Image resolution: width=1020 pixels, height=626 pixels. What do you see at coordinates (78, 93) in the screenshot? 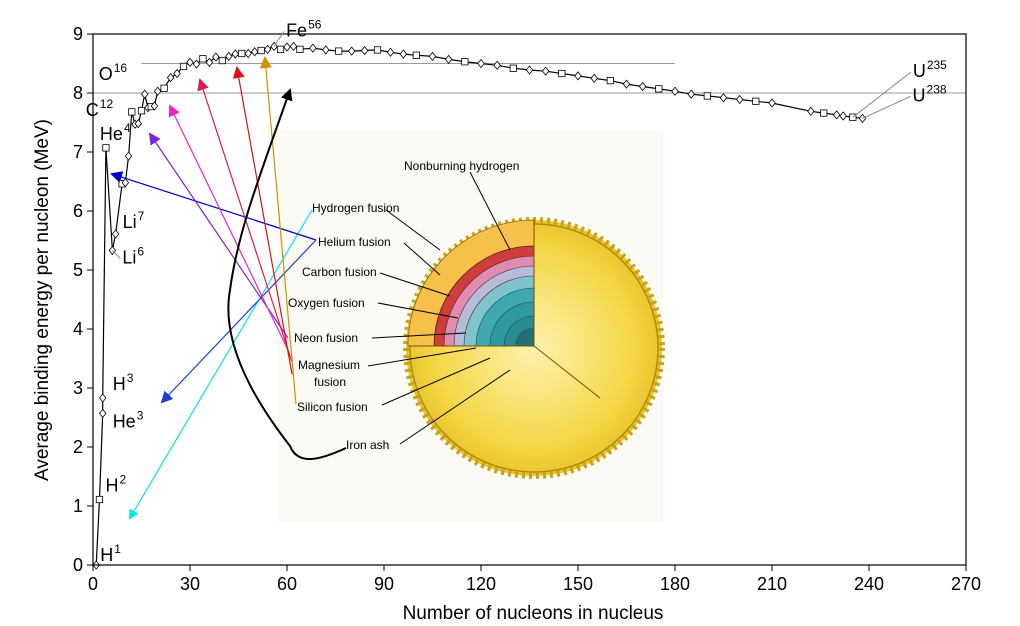
I see `y-tick-label: 8` at bounding box center [78, 93].